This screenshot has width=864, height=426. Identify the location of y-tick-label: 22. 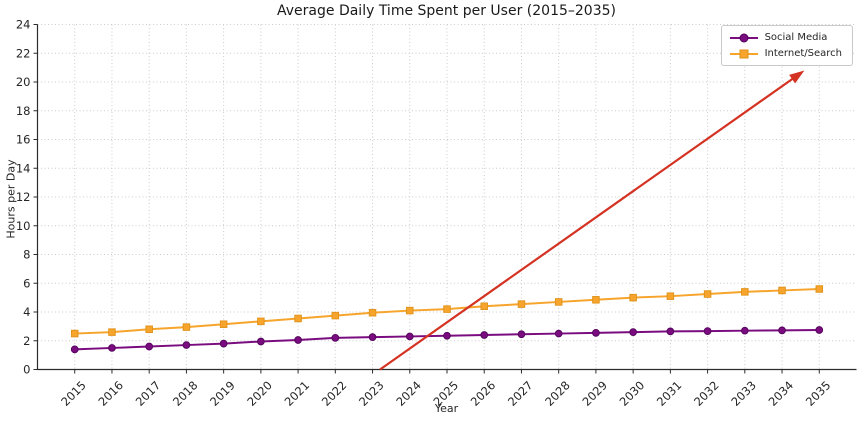
(23, 53).